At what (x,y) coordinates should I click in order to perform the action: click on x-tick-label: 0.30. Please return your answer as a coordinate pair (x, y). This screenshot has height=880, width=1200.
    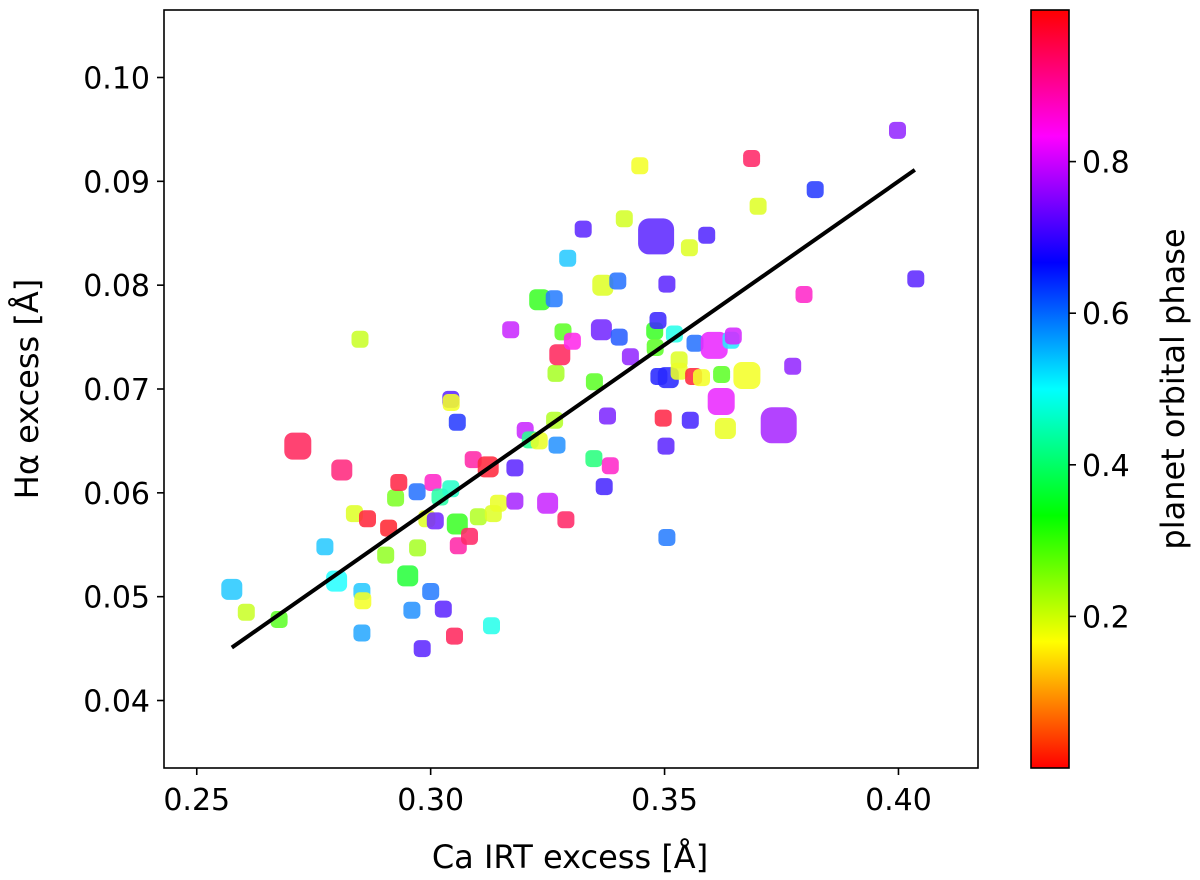
    Looking at the image, I should click on (430, 800).